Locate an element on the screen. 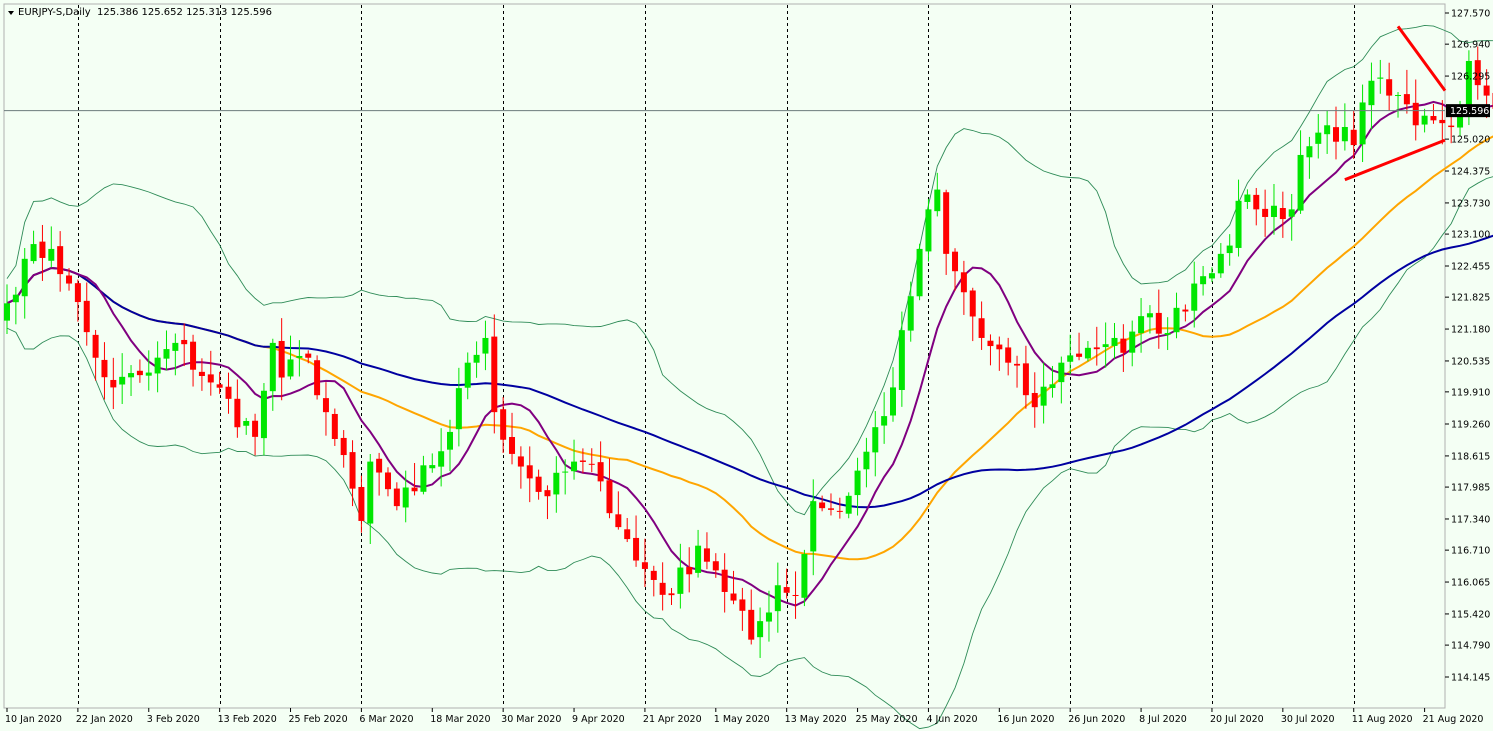 The width and height of the screenshot is (1493, 731). price-tick-label: 118.615 is located at coordinates (1470, 456).